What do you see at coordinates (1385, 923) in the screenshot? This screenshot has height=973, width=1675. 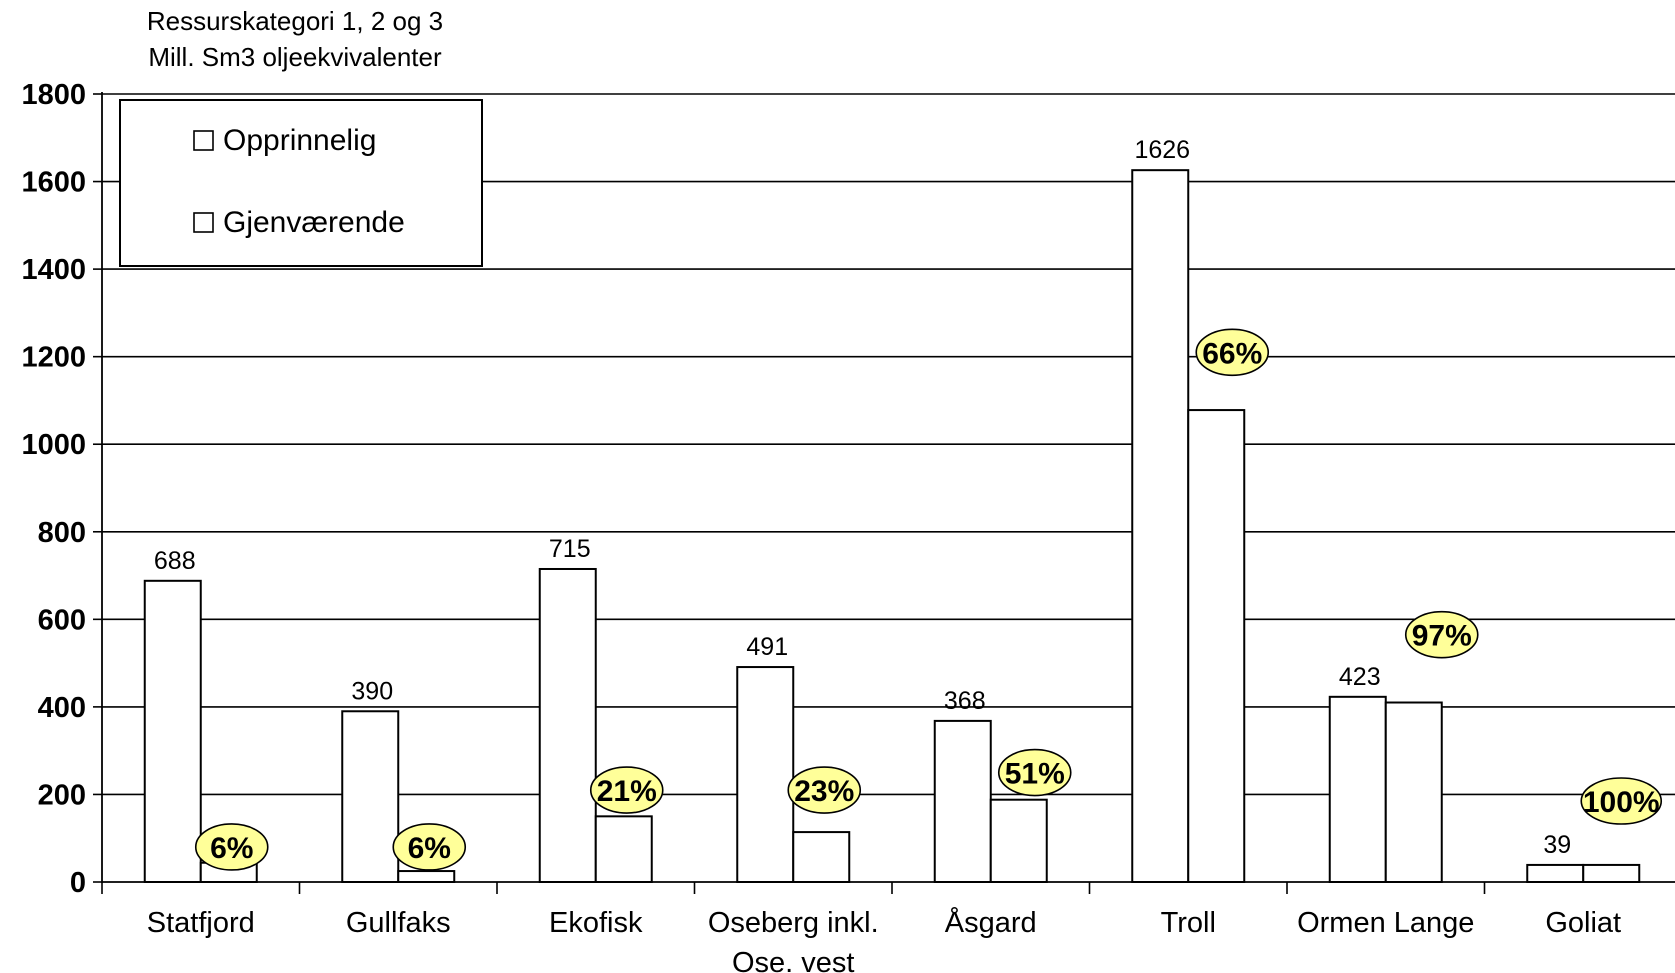 I see `category-label: Ormen Lange` at bounding box center [1385, 923].